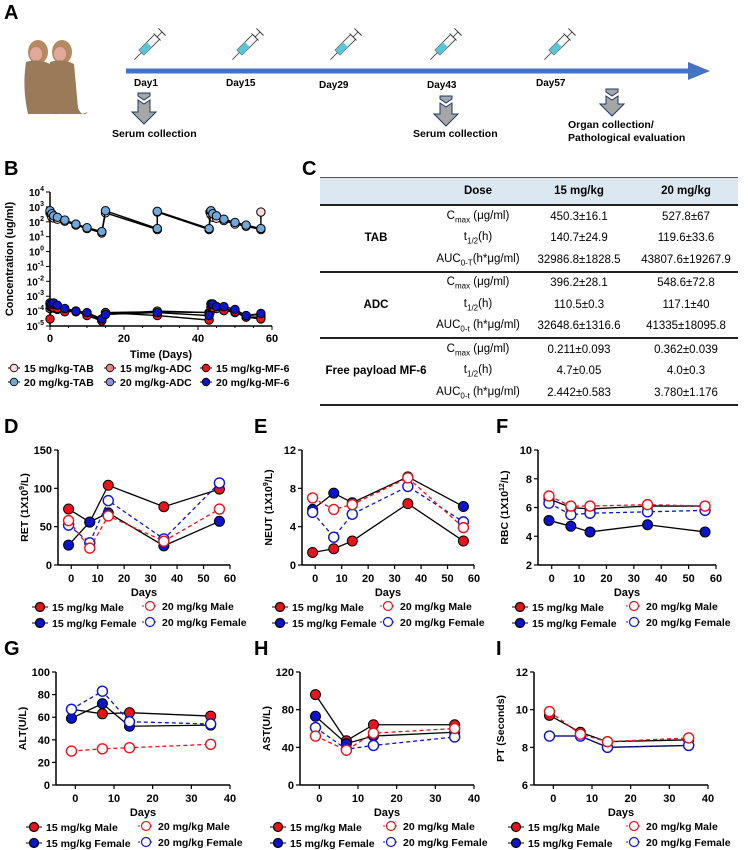 This screenshot has height=850, width=748. What do you see at coordinates (148, 369) in the screenshot?
I see `legend-item: 15 mg/kg-ADC` at bounding box center [148, 369].